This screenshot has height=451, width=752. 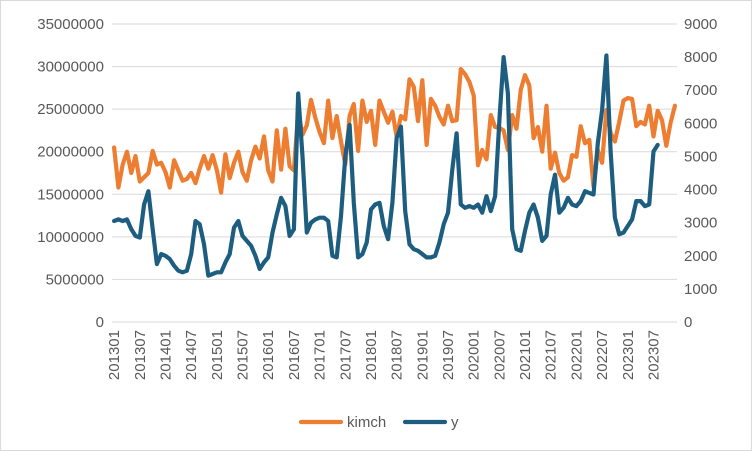 What do you see at coordinates (140, 355) in the screenshot?
I see `x-tick-label: 201307` at bounding box center [140, 355].